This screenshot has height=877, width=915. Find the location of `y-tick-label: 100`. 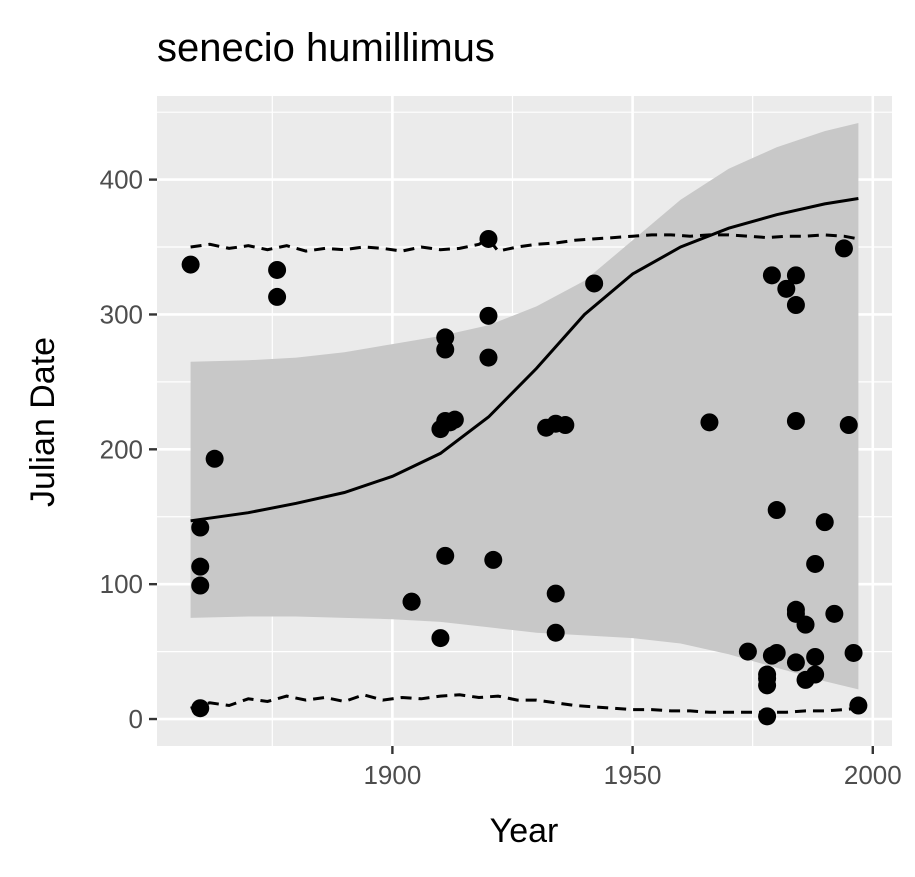

y-tick-label: 100 is located at coordinates (121, 584).